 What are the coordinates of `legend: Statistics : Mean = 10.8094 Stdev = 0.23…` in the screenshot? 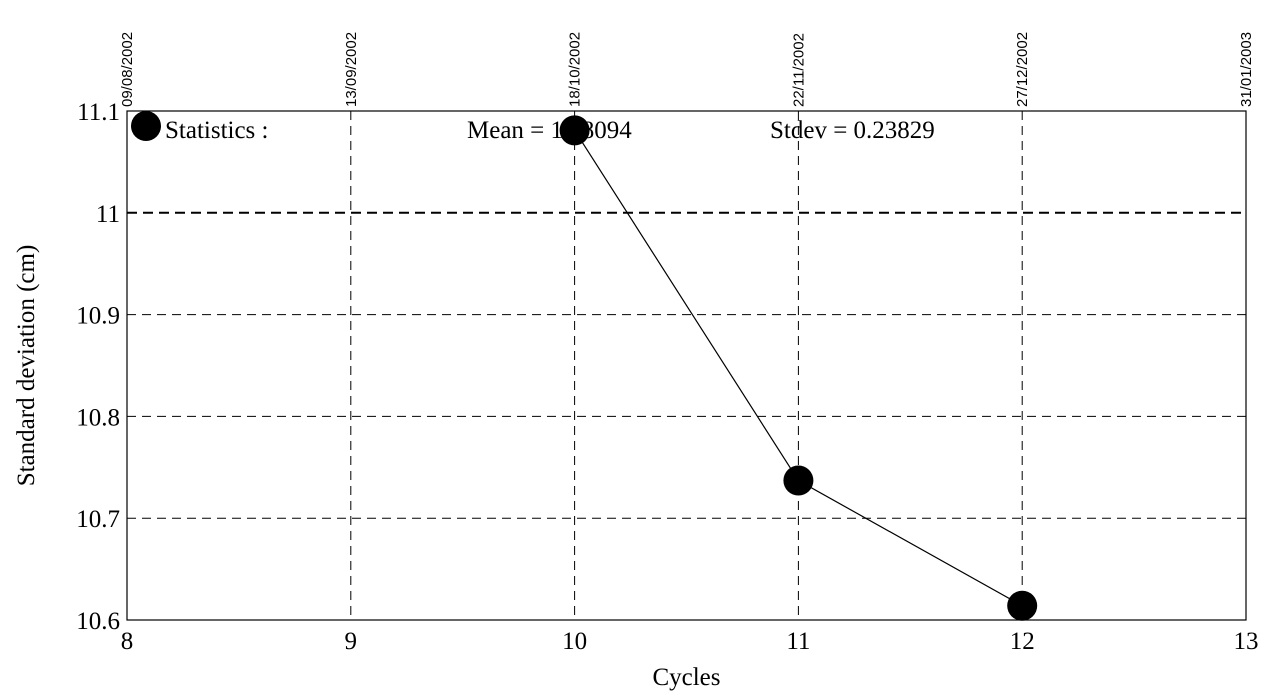 It's located at (533, 127).